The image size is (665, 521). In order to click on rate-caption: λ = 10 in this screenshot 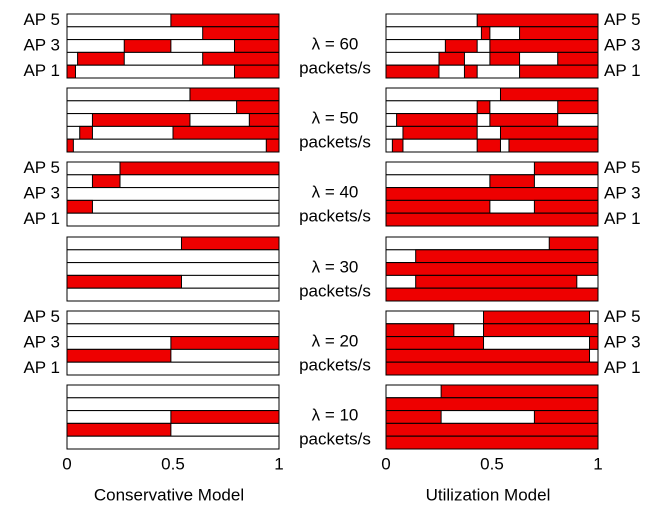, I will do `click(335, 414)`.